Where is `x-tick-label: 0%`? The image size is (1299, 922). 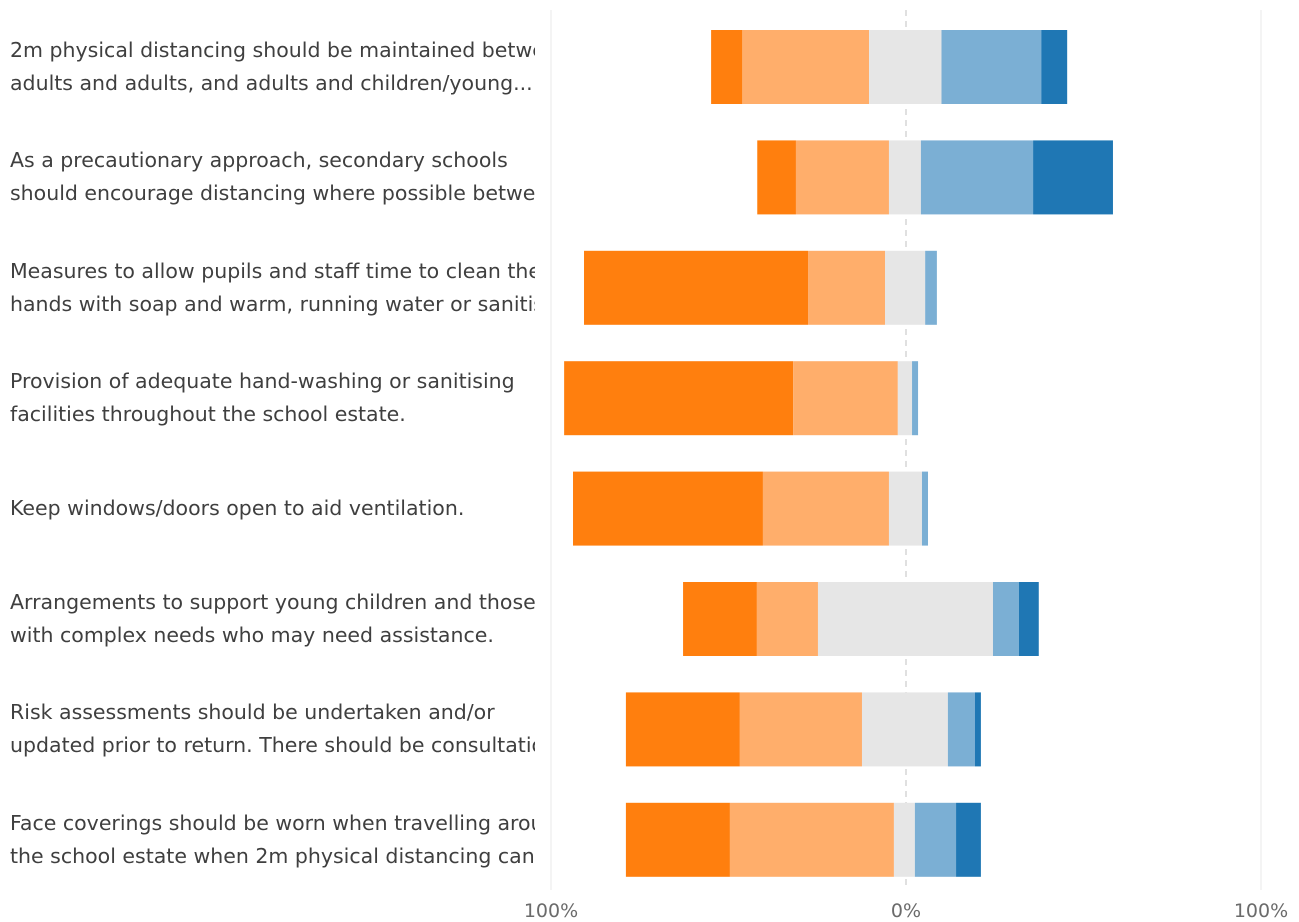
x-tick-label: 0% is located at coordinates (906, 911).